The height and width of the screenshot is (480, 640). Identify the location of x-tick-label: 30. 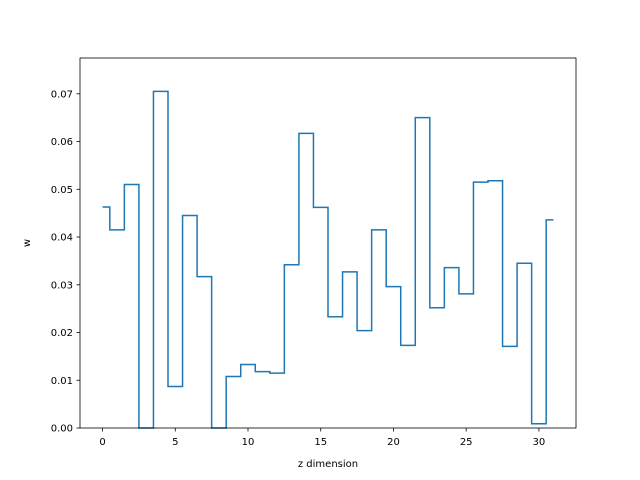
(539, 442).